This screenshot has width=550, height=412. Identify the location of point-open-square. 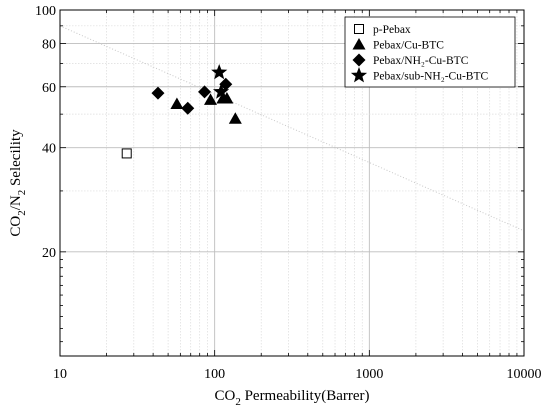
(126, 153).